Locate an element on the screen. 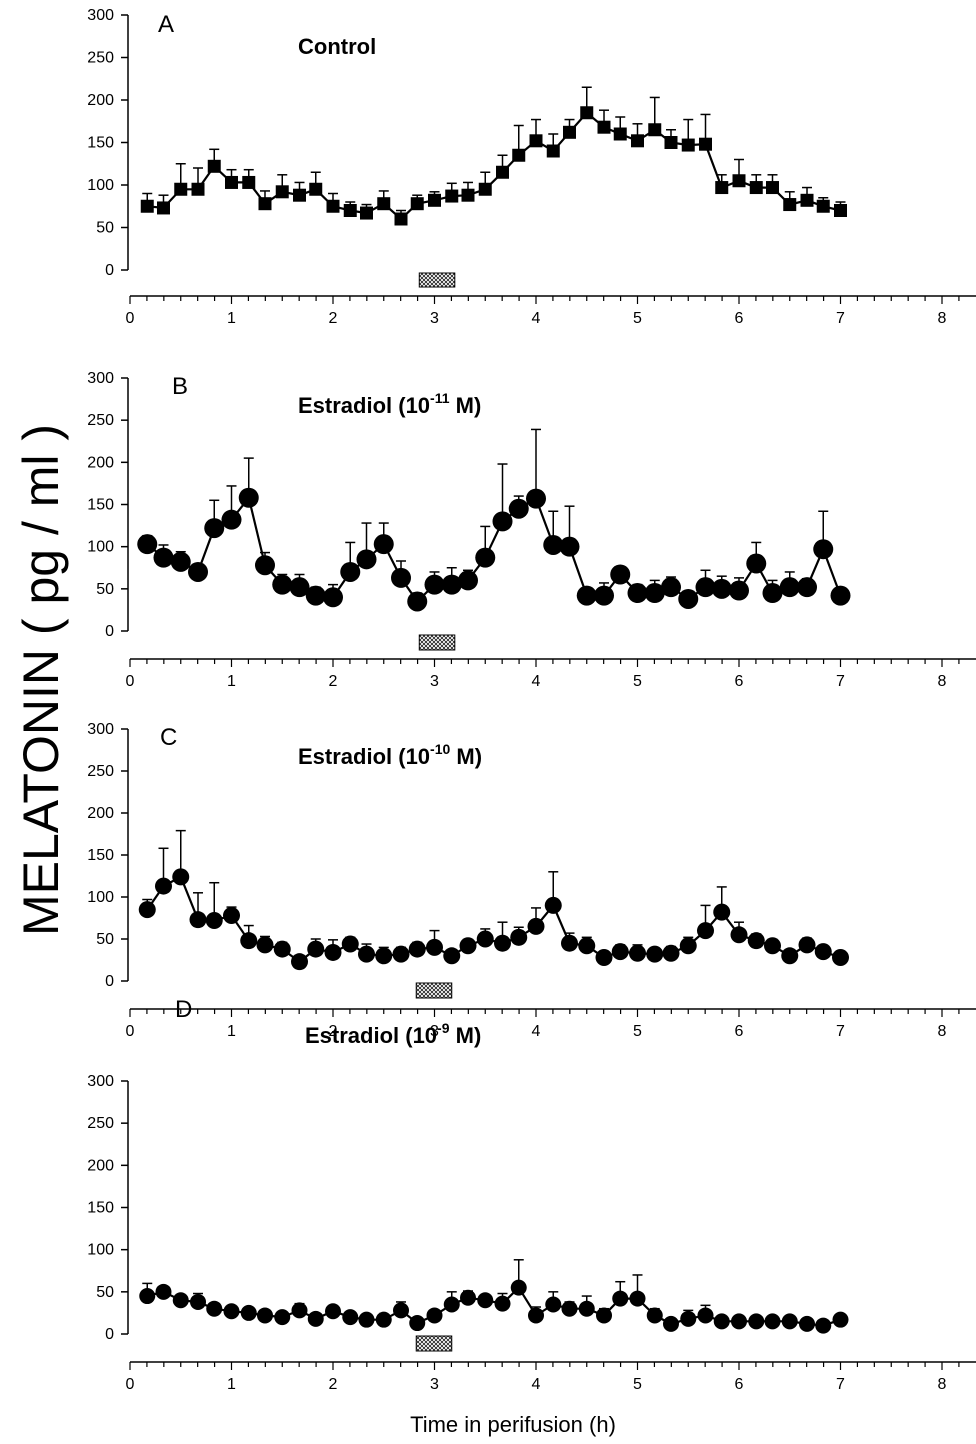 The height and width of the screenshot is (1444, 976). y-axis-label: MELATONIN ( pg / ml ) is located at coordinates (41, 680).